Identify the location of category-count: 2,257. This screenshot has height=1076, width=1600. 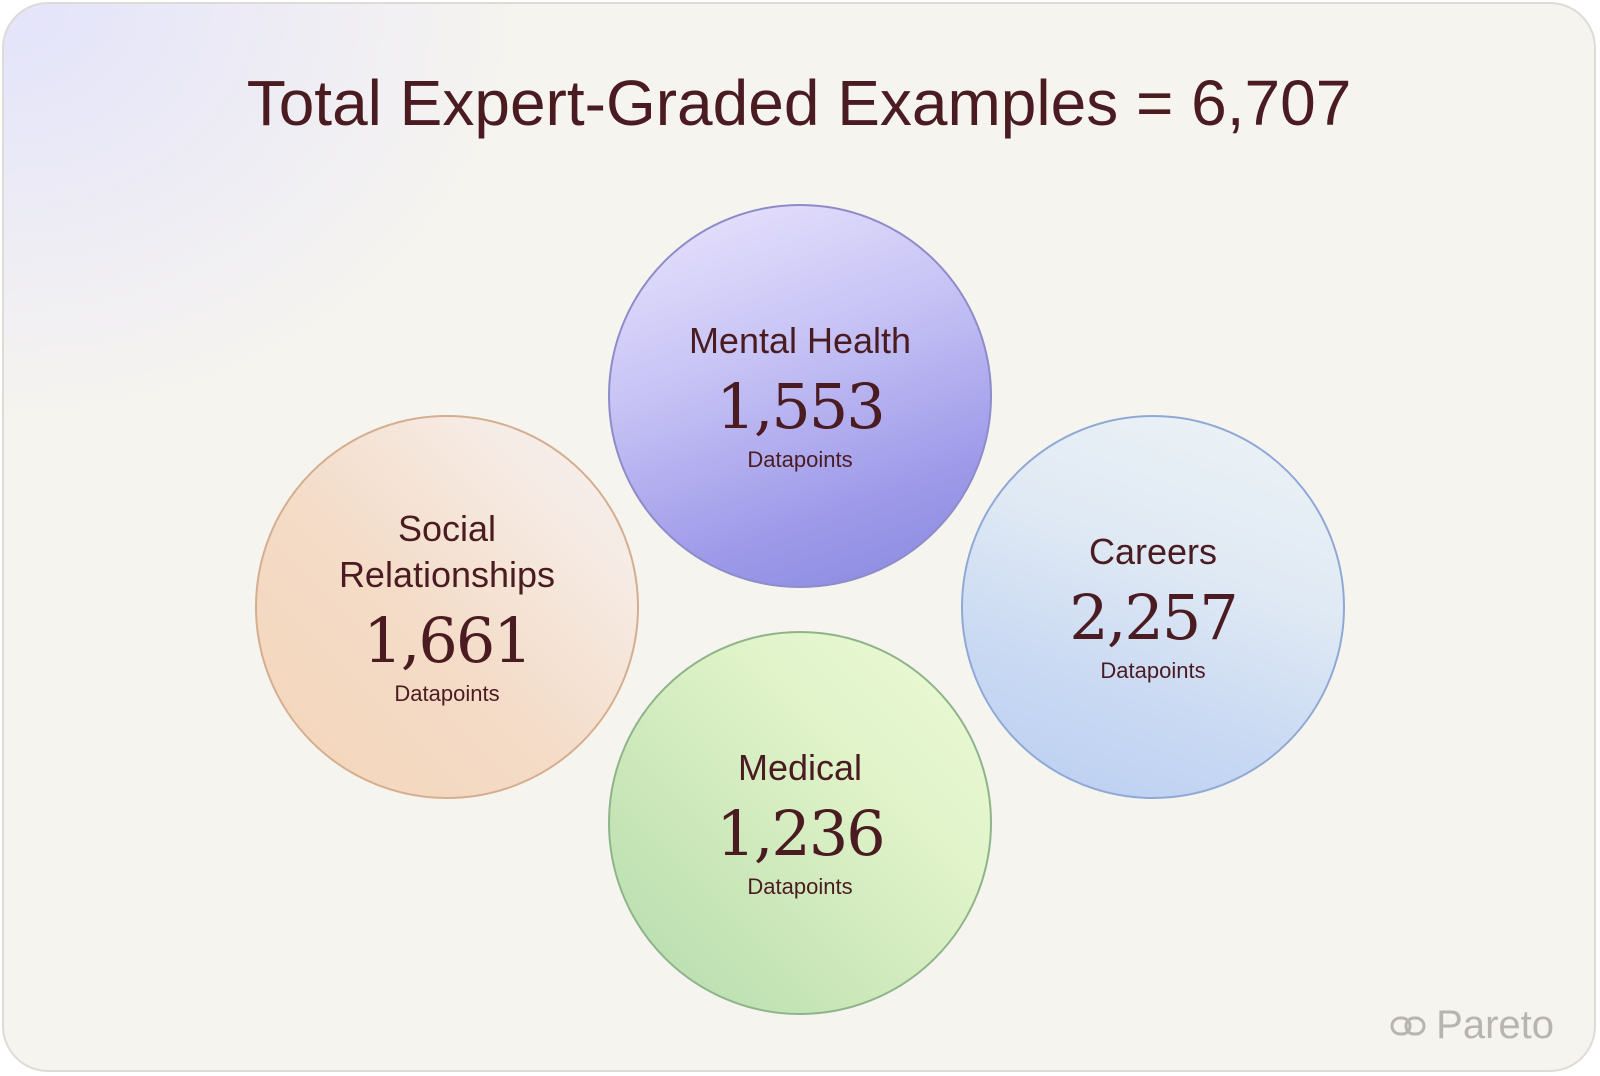
(1153, 617).